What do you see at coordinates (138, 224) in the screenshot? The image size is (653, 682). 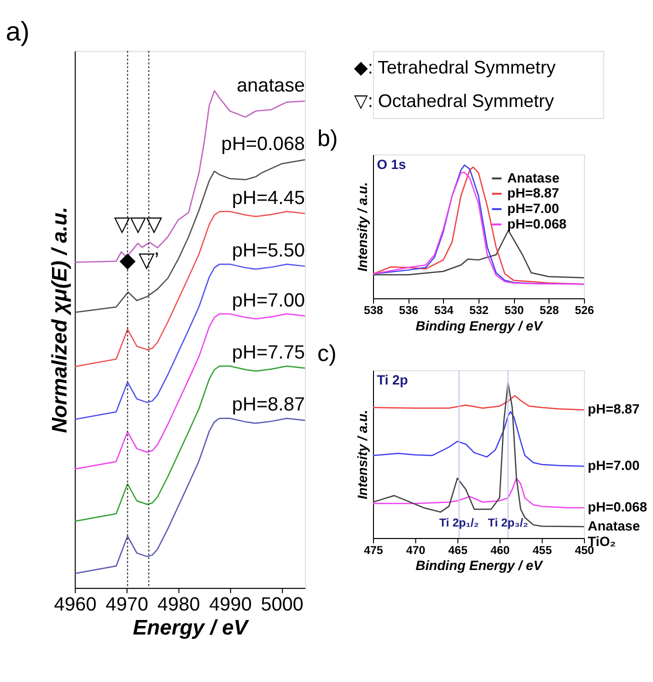 I see `annotation: ▽▽▽` at bounding box center [138, 224].